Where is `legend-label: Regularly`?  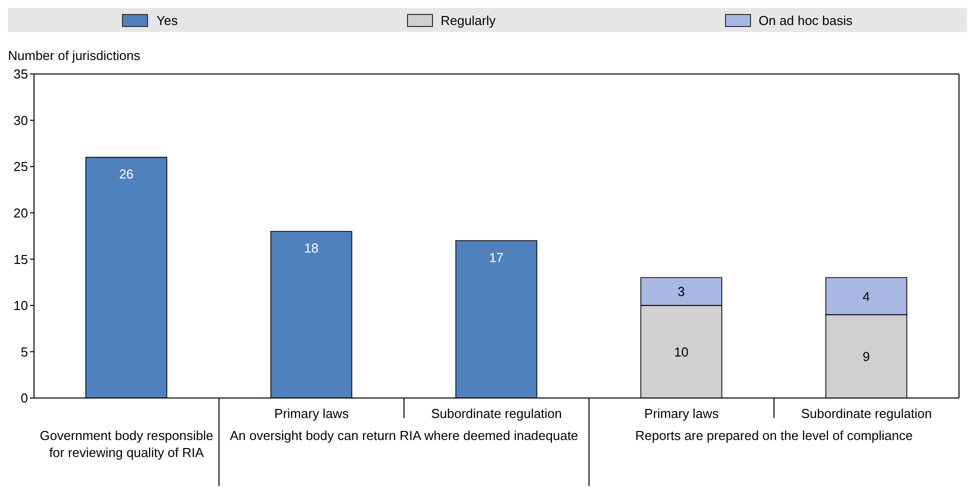 legend-label: Regularly is located at coordinates (468, 20).